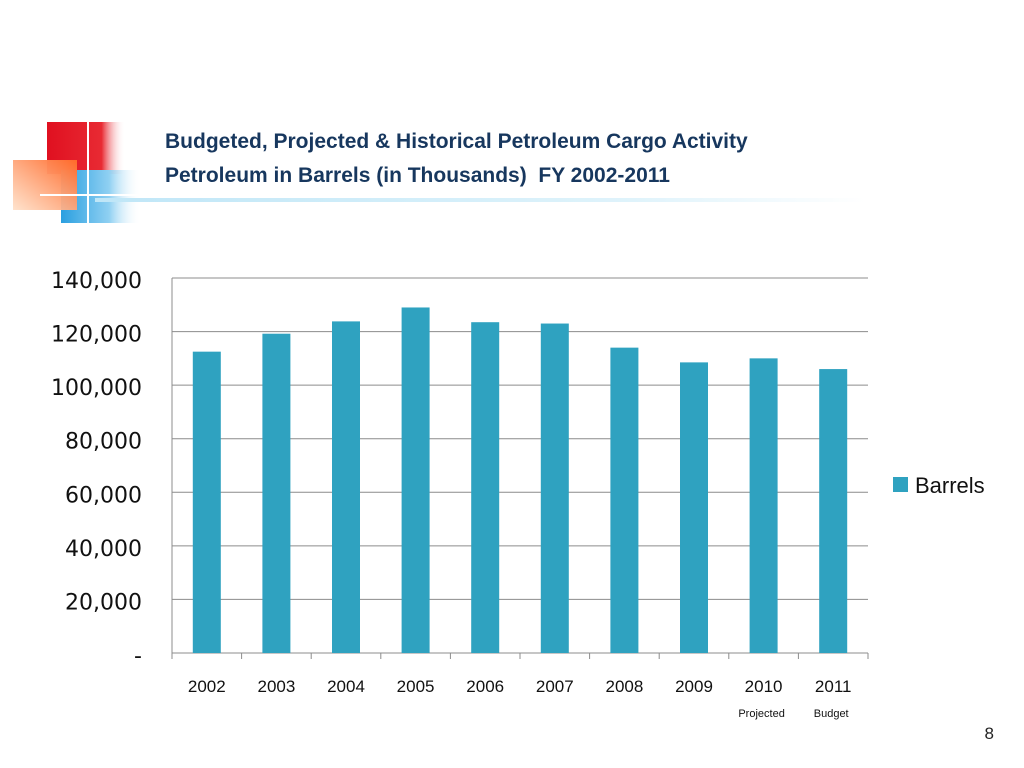 This screenshot has width=1024, height=768. What do you see at coordinates (96, 388) in the screenshot?
I see `y-tick-label: 100,000` at bounding box center [96, 388].